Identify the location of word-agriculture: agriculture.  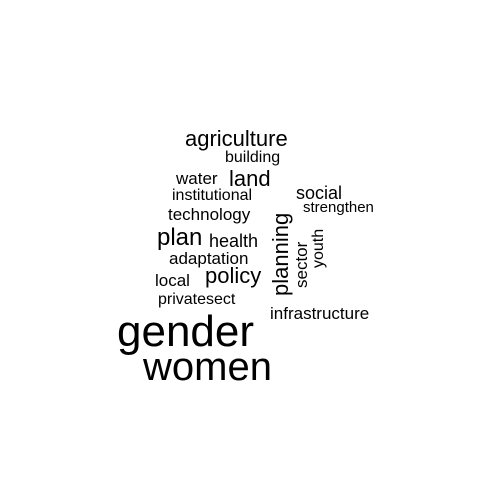
(236, 138).